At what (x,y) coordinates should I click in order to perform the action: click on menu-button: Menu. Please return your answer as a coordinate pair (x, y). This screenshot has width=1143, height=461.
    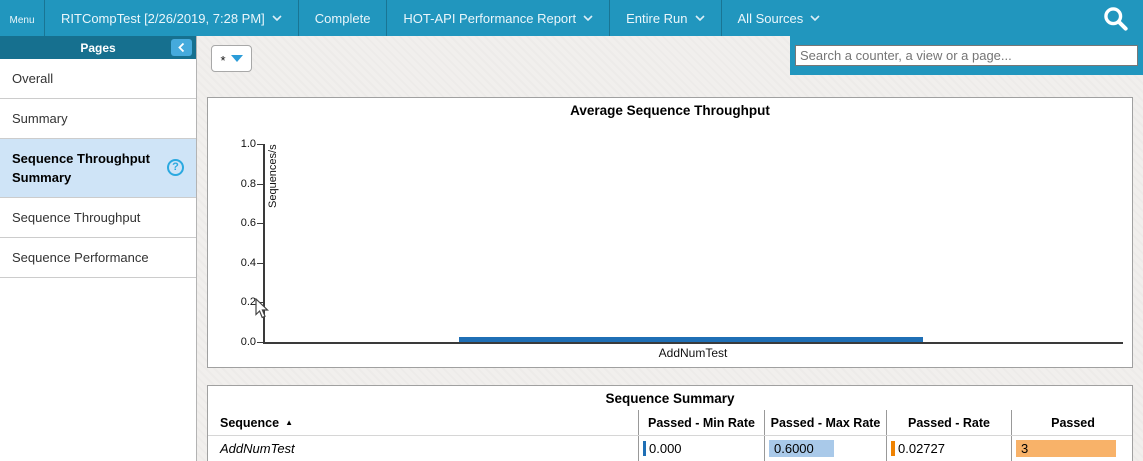
    Looking at the image, I should click on (22, 18).